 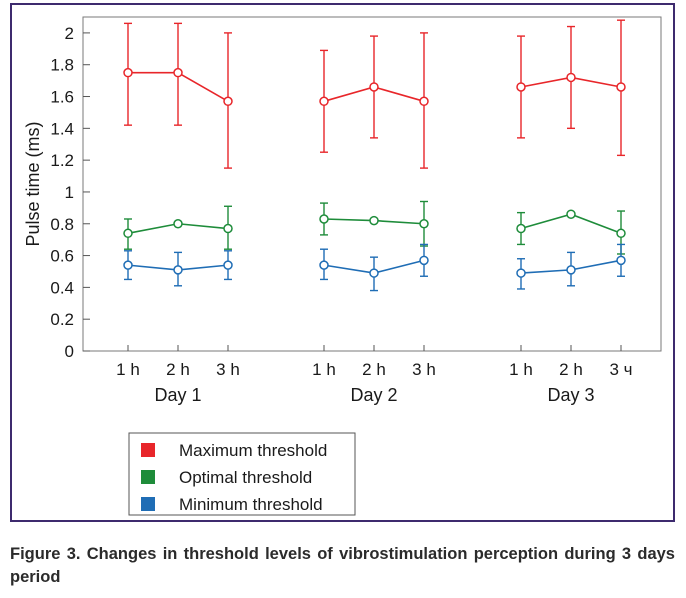 I want to click on y-tick-label: 1.6, so click(x=62, y=97).